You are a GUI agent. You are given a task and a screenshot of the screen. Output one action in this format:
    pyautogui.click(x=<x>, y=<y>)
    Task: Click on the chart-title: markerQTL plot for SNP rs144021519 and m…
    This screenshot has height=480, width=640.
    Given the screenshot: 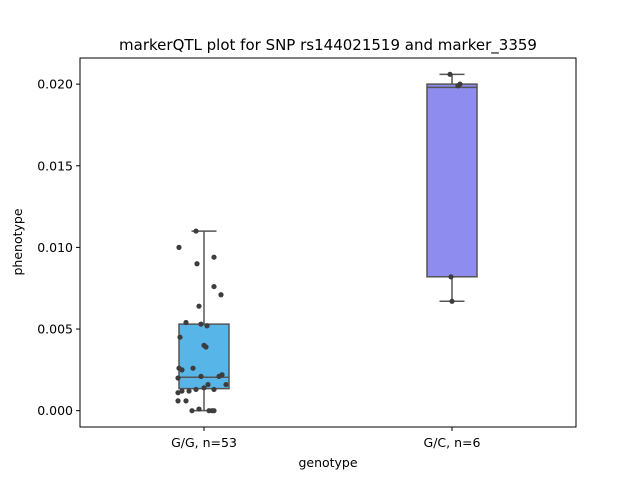 What is the action you would take?
    pyautogui.click(x=328, y=45)
    